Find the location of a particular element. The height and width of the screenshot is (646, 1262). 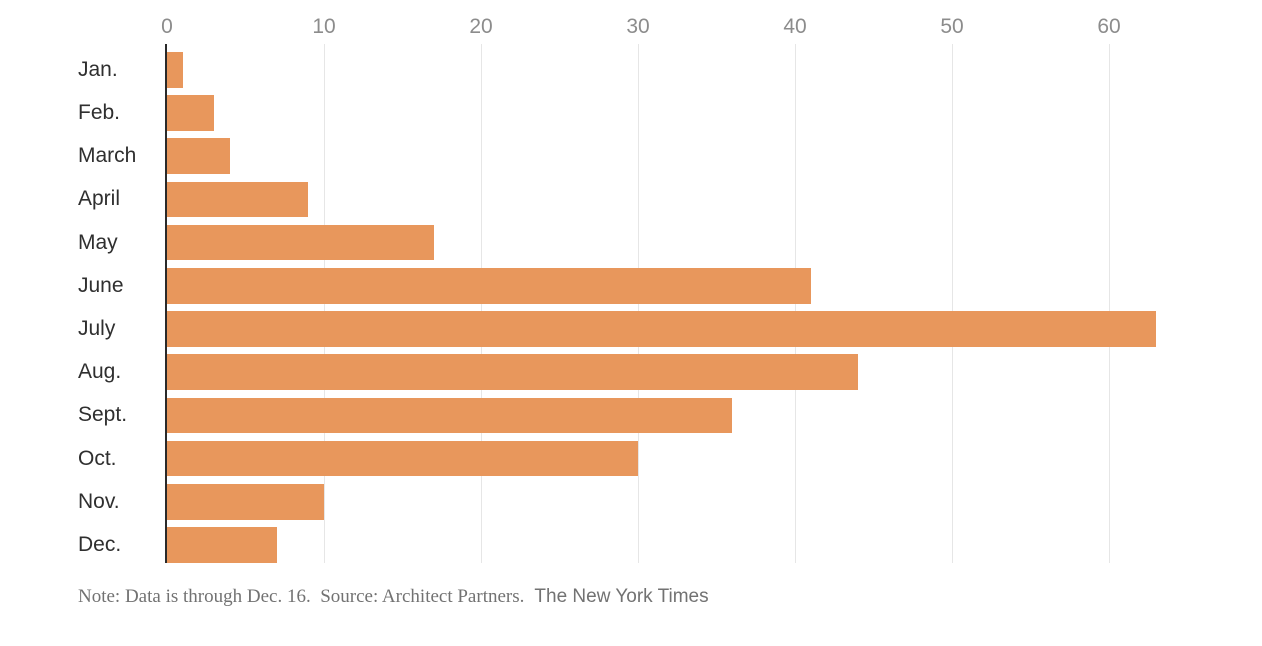

x-tick-label: 0 is located at coordinates (167, 26).